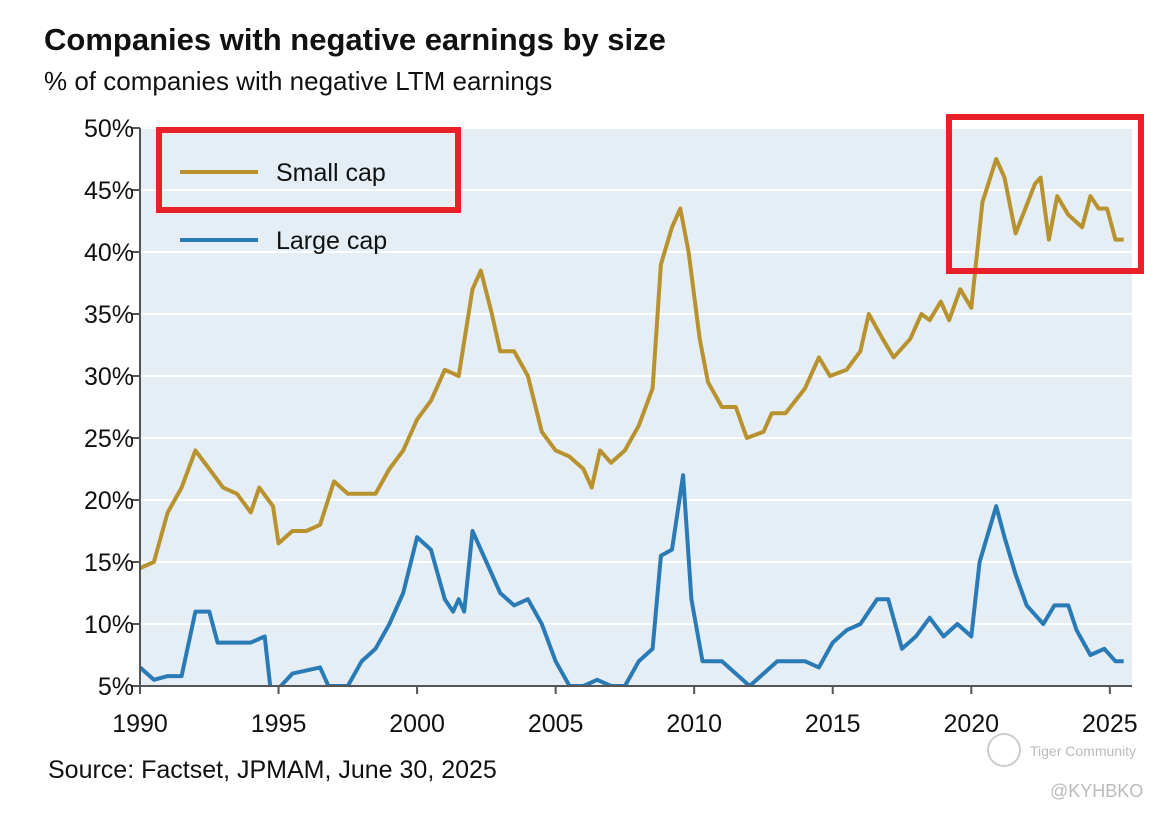  Describe the element at coordinates (140, 724) in the screenshot. I see `x-tick-label: 1990` at that location.